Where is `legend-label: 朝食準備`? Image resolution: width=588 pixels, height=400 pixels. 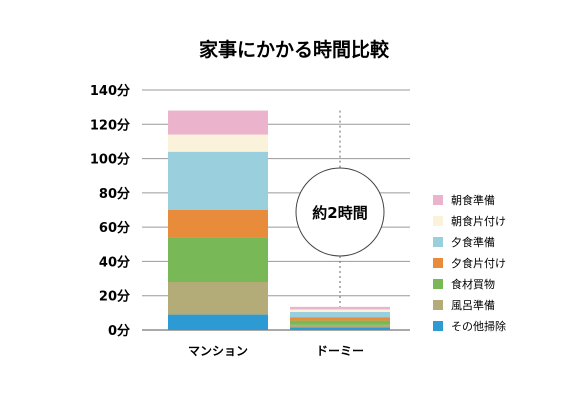 legend-label: 朝食準備 is located at coordinates (473, 200).